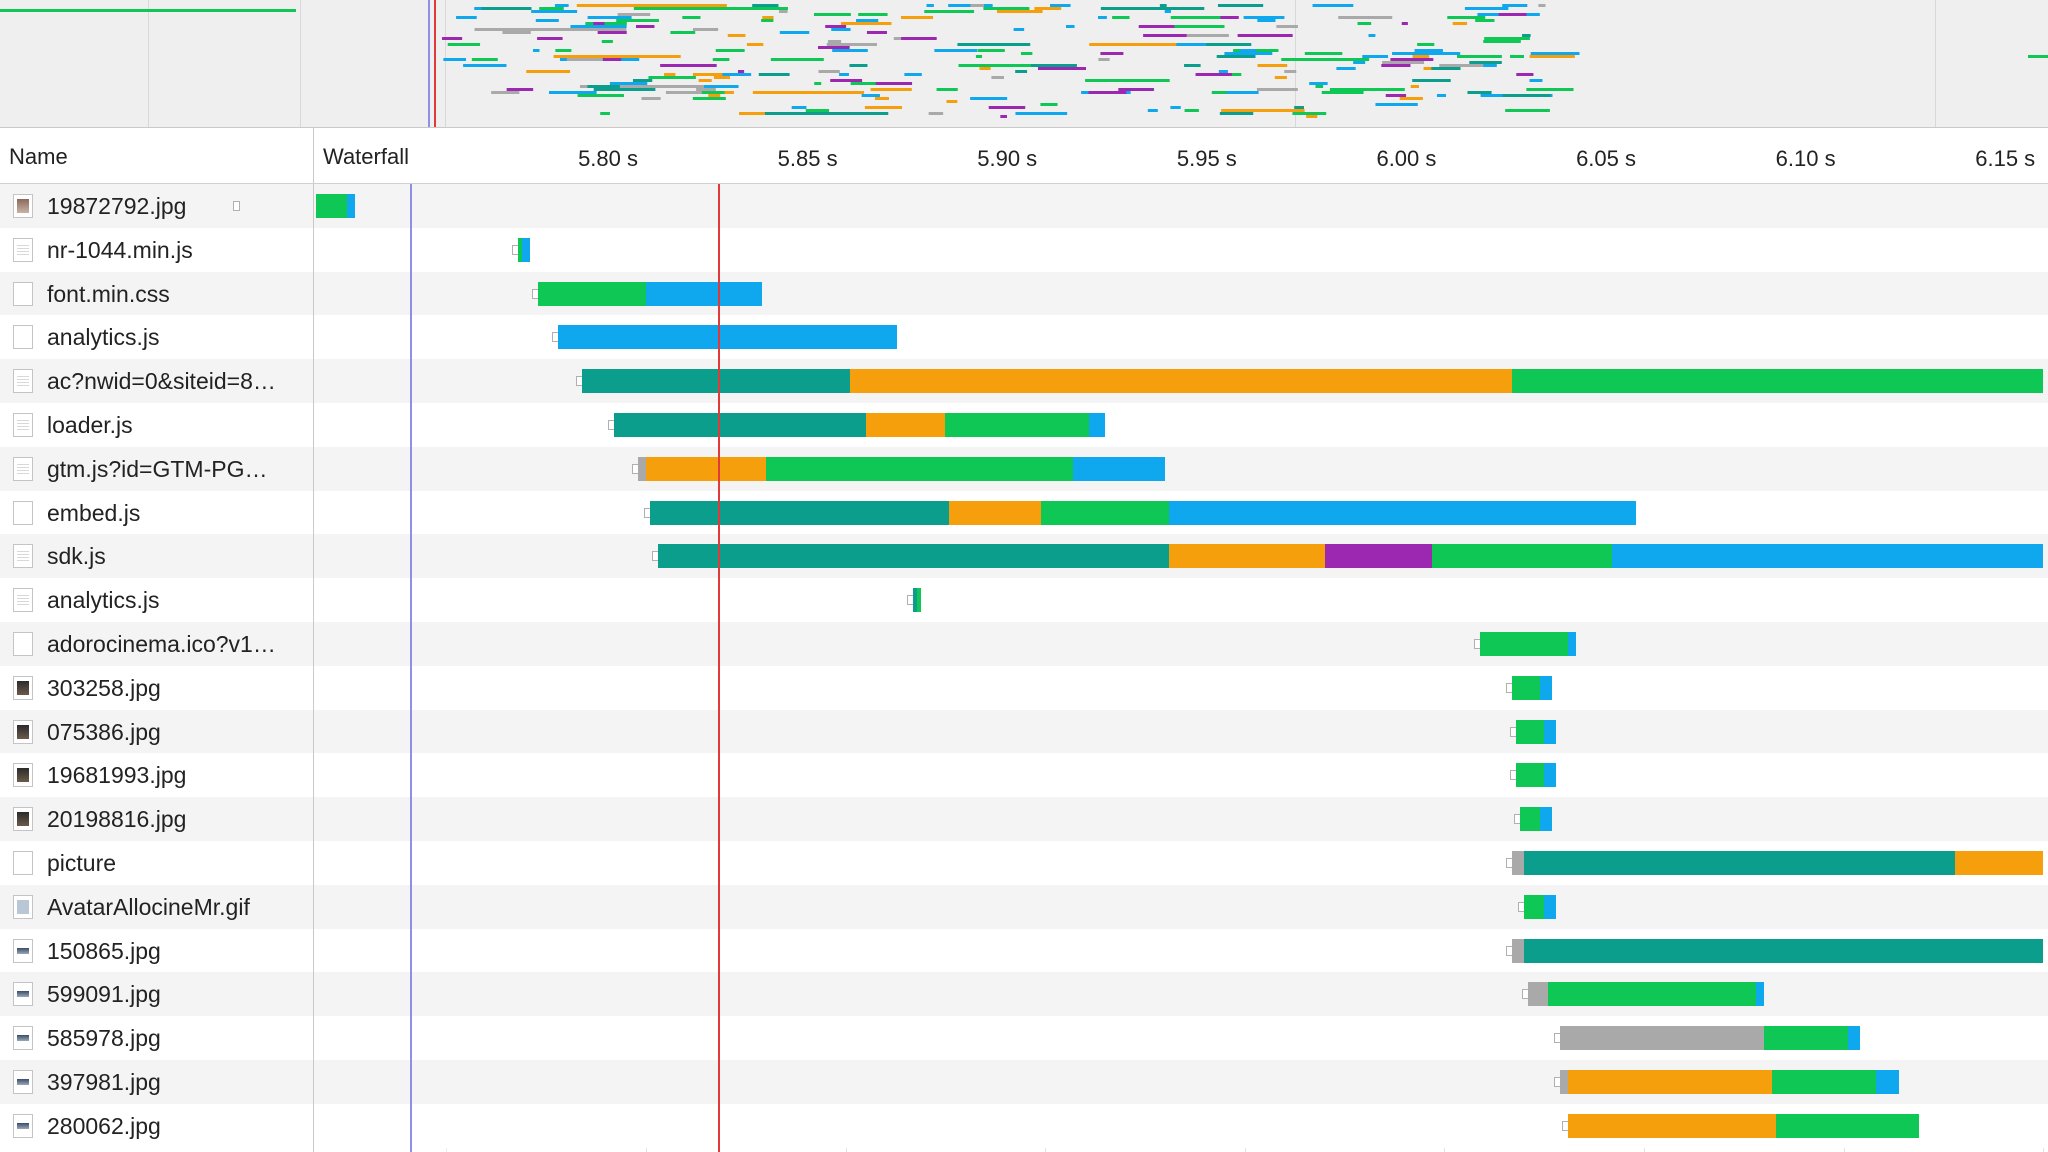  I want to click on request-name-cell: 150865.jpg, so click(156, 951).